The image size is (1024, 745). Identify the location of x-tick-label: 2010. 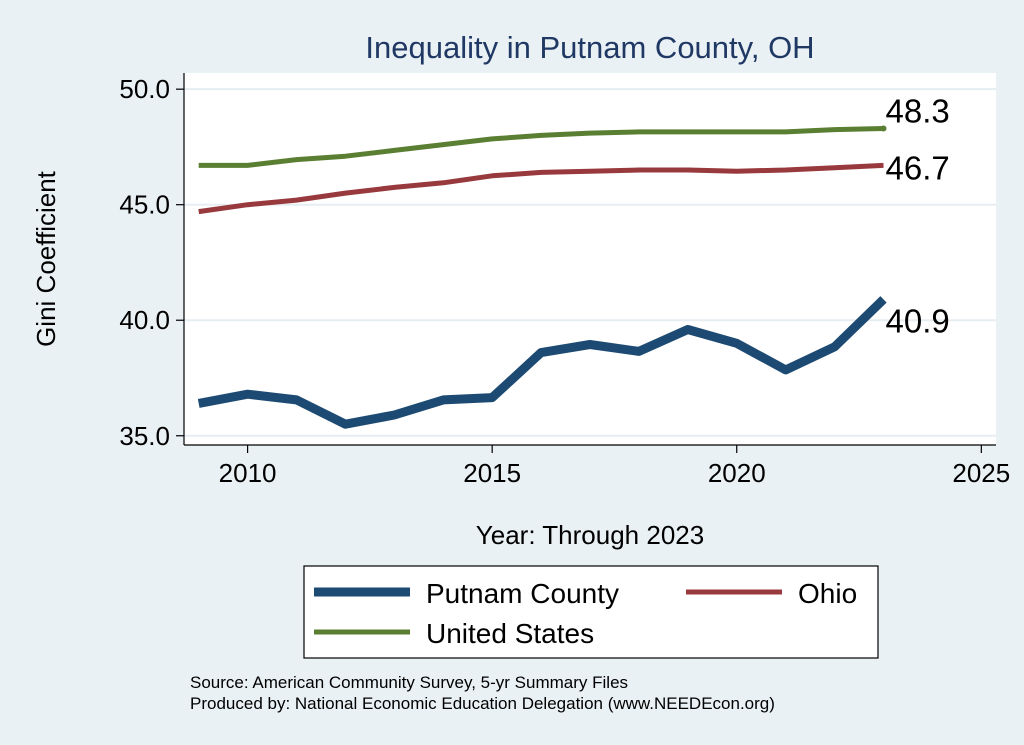
(248, 473).